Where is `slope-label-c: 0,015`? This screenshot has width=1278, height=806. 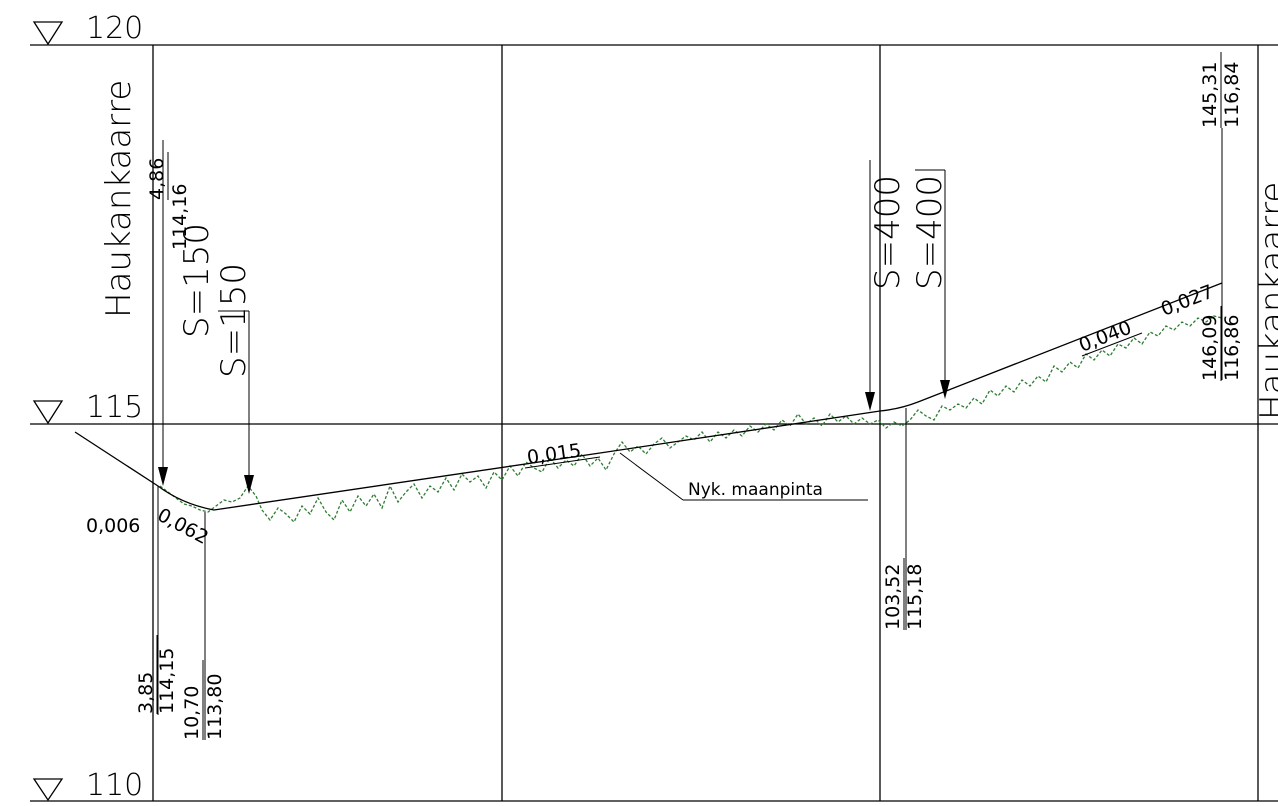
slope-label-c: 0,015 is located at coordinates (554, 454).